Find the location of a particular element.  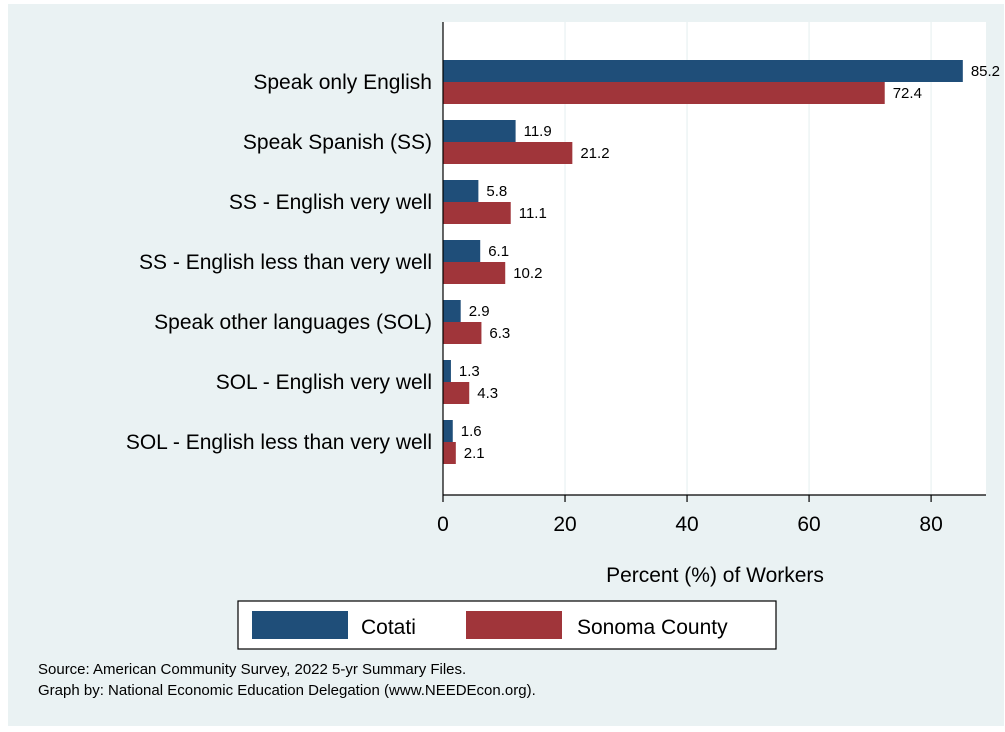

category-label-ss-english-very-well: SS - English very well is located at coordinates (330, 202).